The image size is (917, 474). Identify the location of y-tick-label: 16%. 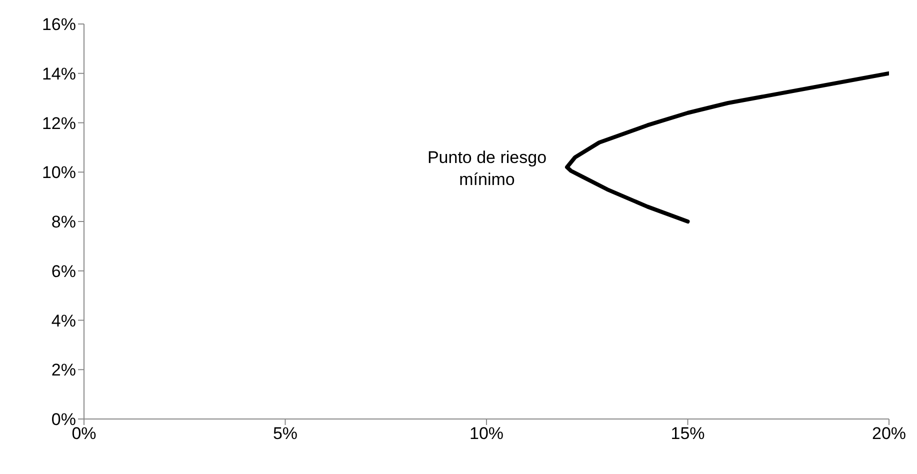
(59, 24).